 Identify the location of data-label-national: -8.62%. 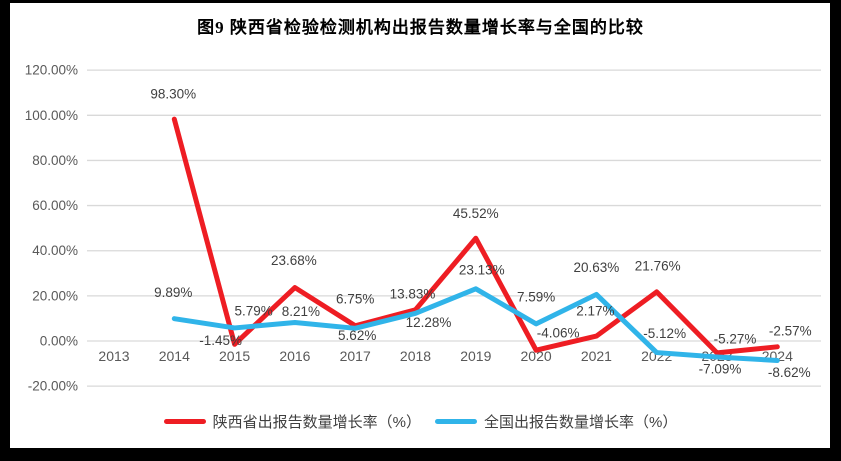
(789, 372).